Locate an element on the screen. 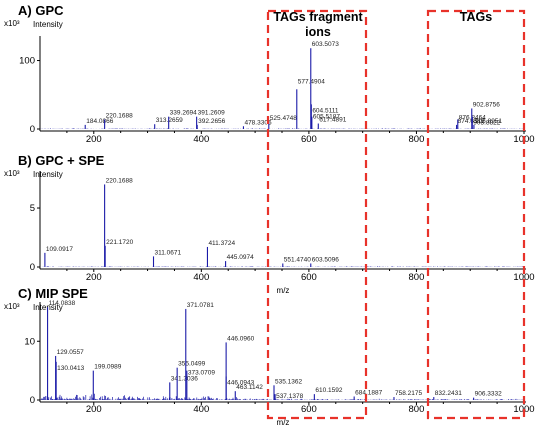  peak-label: 109.0917 is located at coordinates (59, 249).